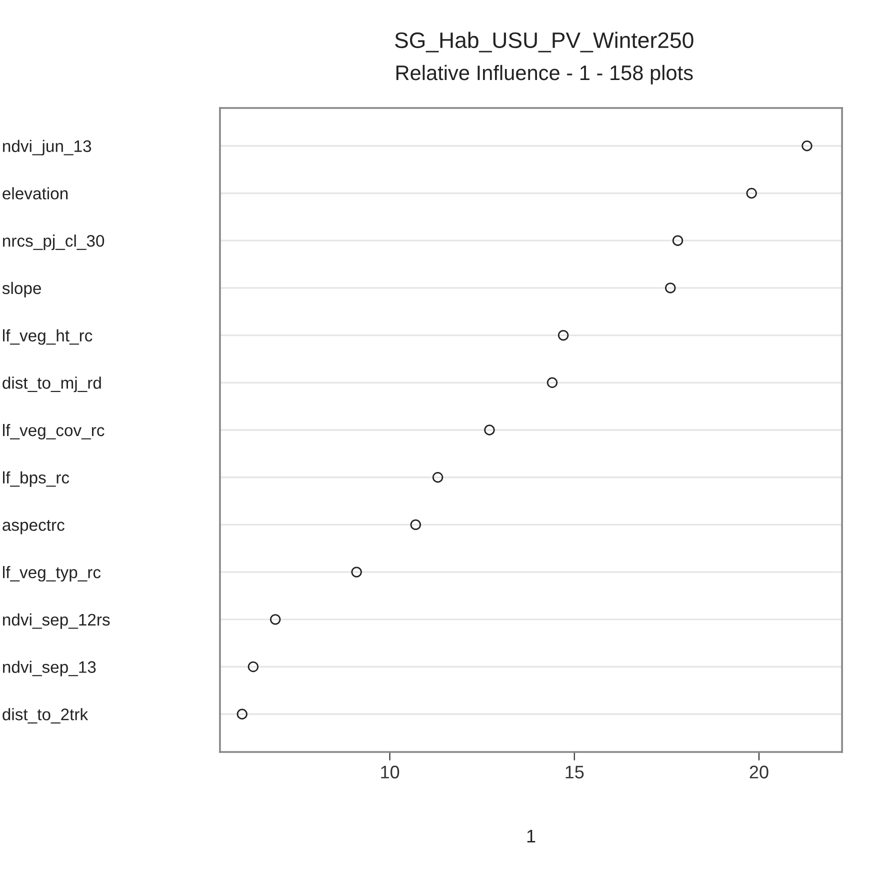  Describe the element at coordinates (531, 836) in the screenshot. I see `x-axis-title: 1` at that location.